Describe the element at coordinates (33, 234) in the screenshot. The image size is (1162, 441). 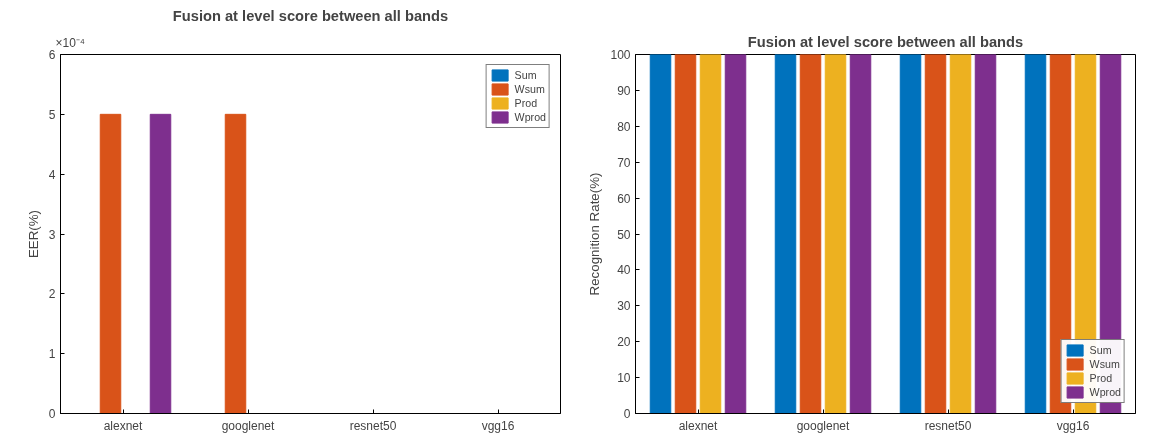
I see `y-axis-title: EER(%)` at that location.